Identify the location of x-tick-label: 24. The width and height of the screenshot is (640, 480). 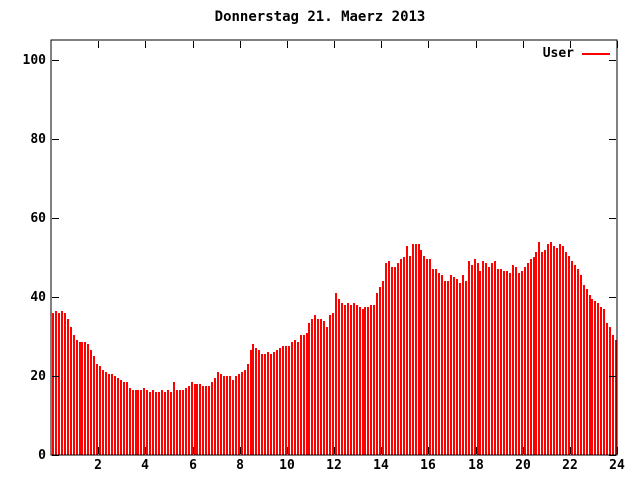
(617, 465).